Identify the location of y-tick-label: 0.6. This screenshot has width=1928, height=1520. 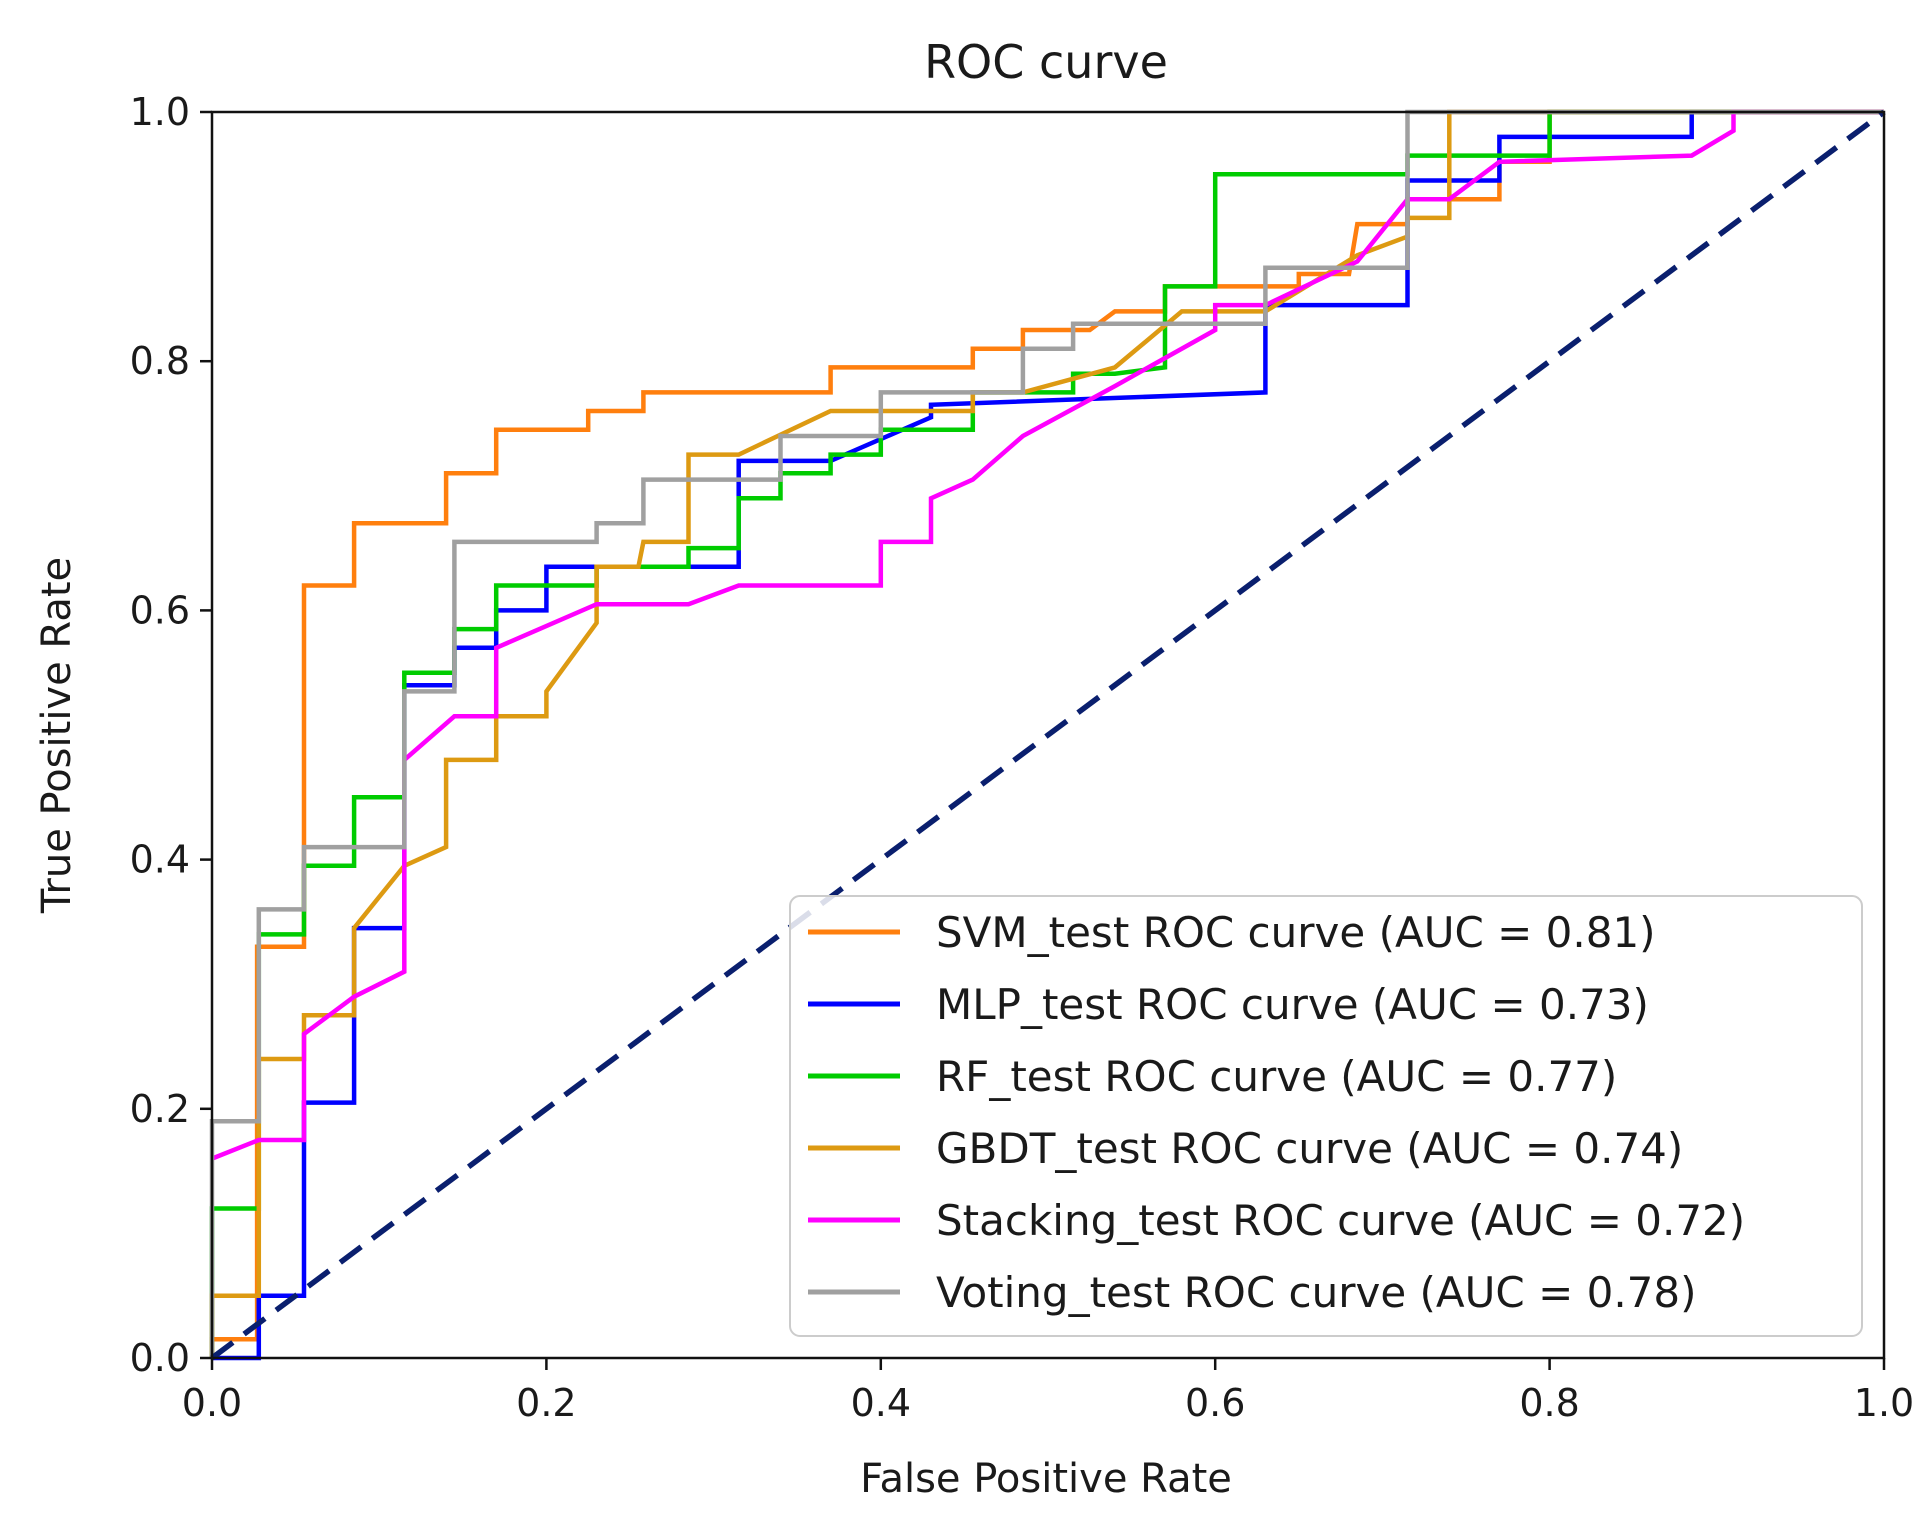
(160, 610).